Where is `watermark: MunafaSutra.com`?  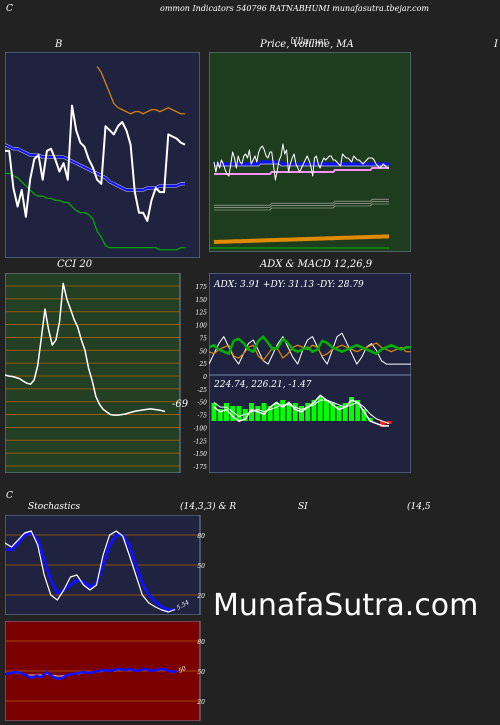 watermark: MunafaSutra.com is located at coordinates (346, 605).